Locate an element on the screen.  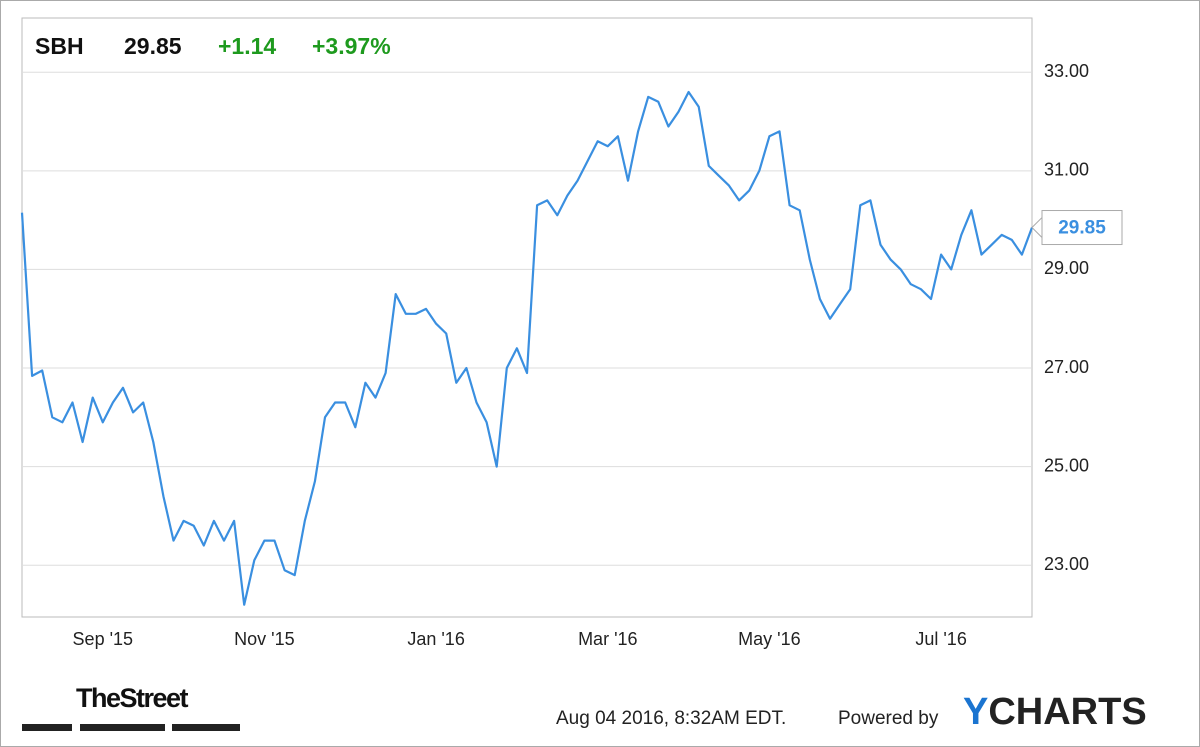
x-tick-label: Jul '16 is located at coordinates (940, 639).